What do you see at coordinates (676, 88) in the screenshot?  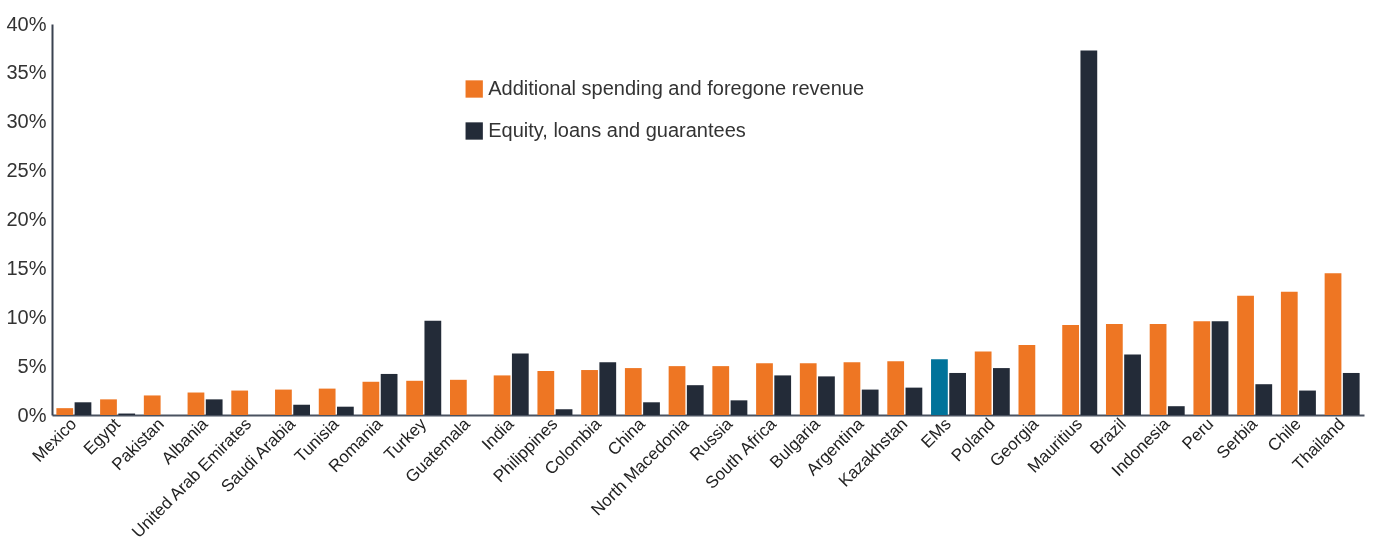 I see `legend-label: Additional spending and foregone revenue` at bounding box center [676, 88].